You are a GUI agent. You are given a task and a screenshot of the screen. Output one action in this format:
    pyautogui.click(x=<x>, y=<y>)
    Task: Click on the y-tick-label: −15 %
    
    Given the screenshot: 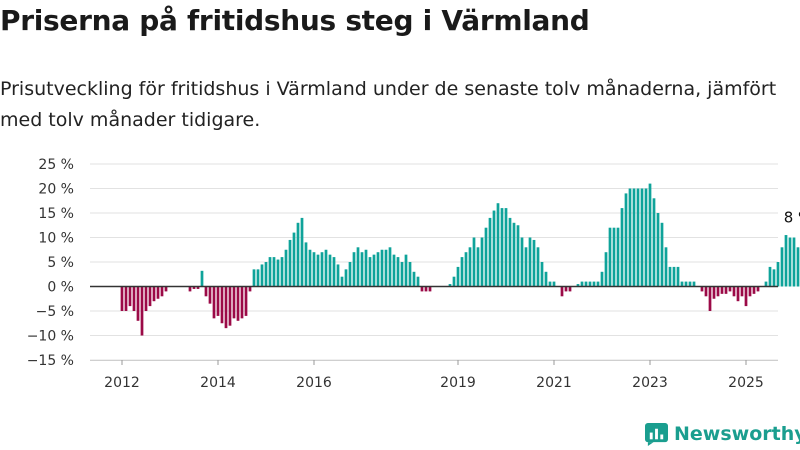 What is the action you would take?
    pyautogui.click(x=50, y=361)
    